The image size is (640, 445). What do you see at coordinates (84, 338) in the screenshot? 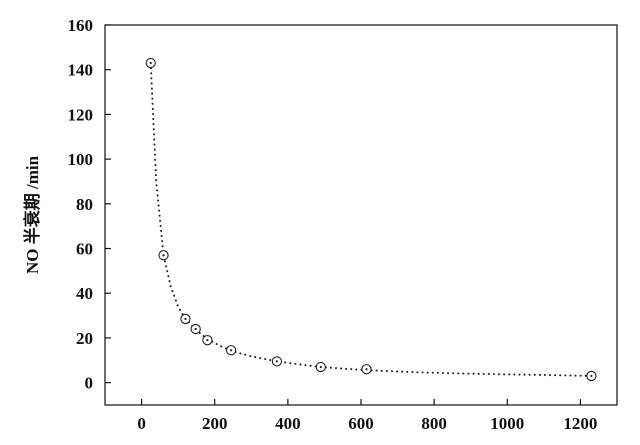
I see `y-tick-label: 20` at bounding box center [84, 338].